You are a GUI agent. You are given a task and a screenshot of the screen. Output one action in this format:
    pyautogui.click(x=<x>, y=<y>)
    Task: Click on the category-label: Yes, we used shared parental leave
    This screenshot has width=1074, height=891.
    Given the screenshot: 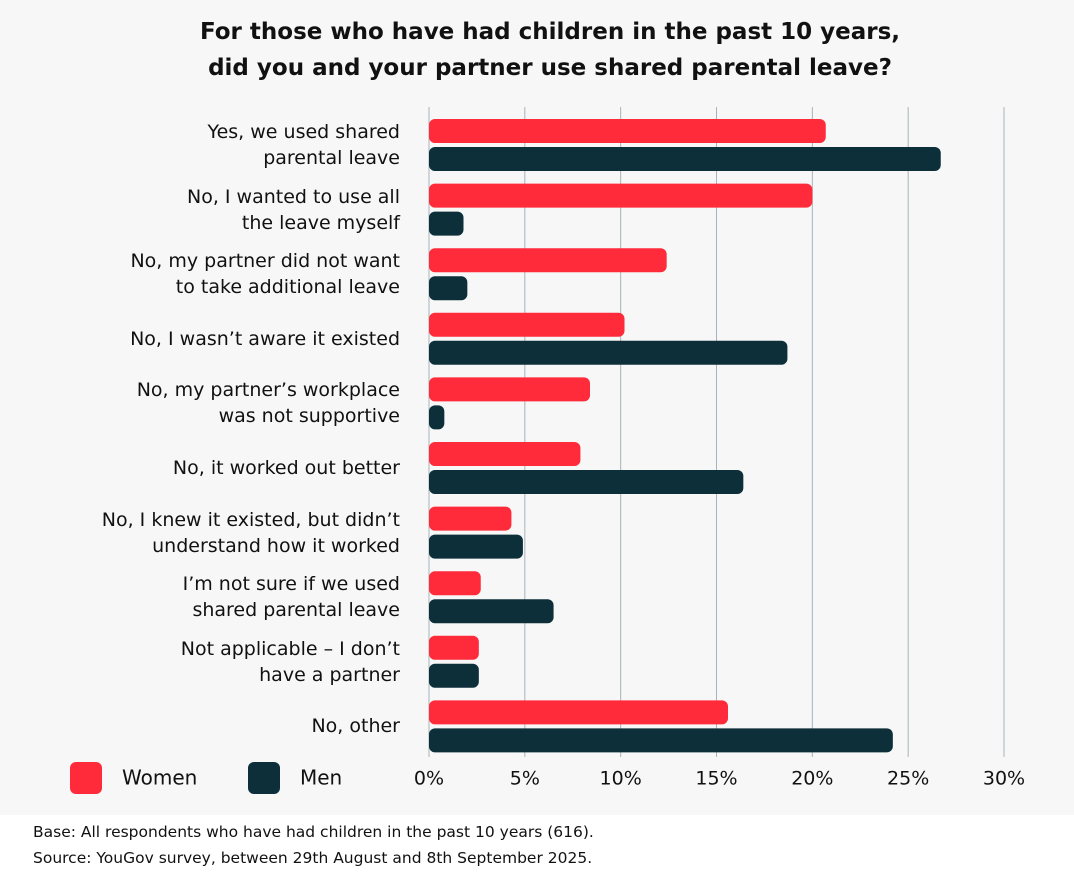 What is the action you would take?
    pyautogui.click(x=303, y=145)
    